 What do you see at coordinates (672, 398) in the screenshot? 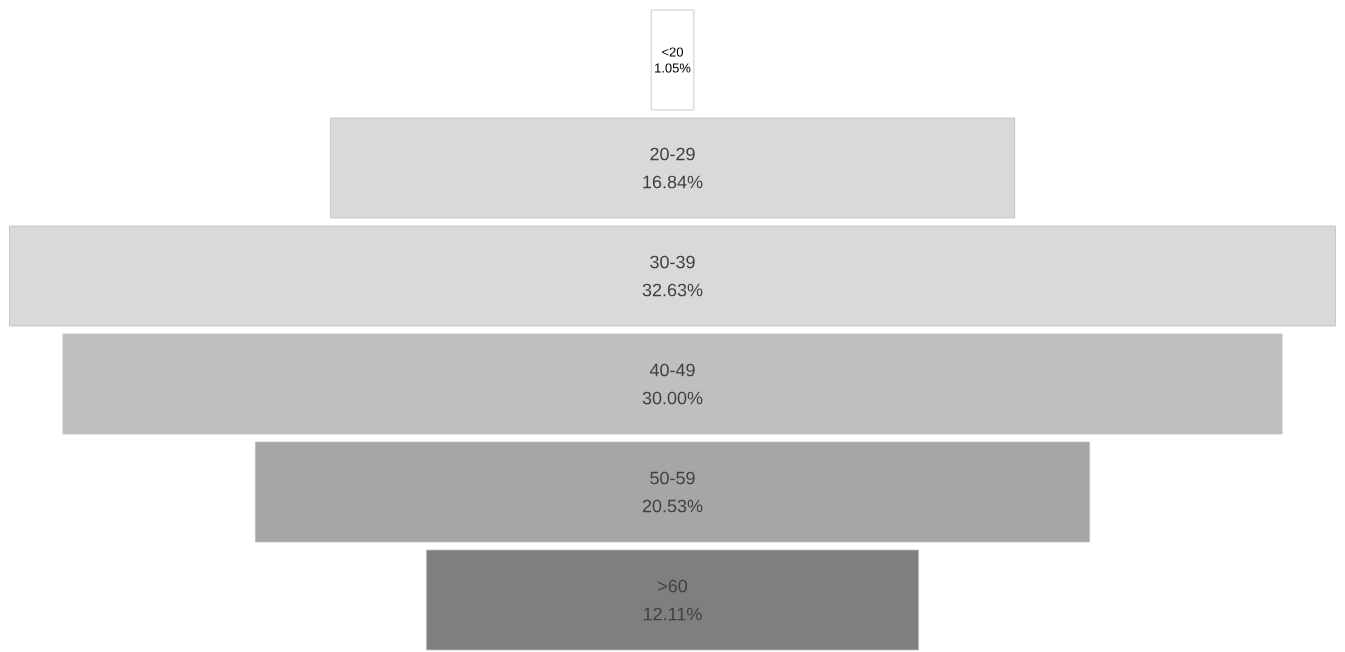
I see `data-label: 30.00%` at bounding box center [672, 398].